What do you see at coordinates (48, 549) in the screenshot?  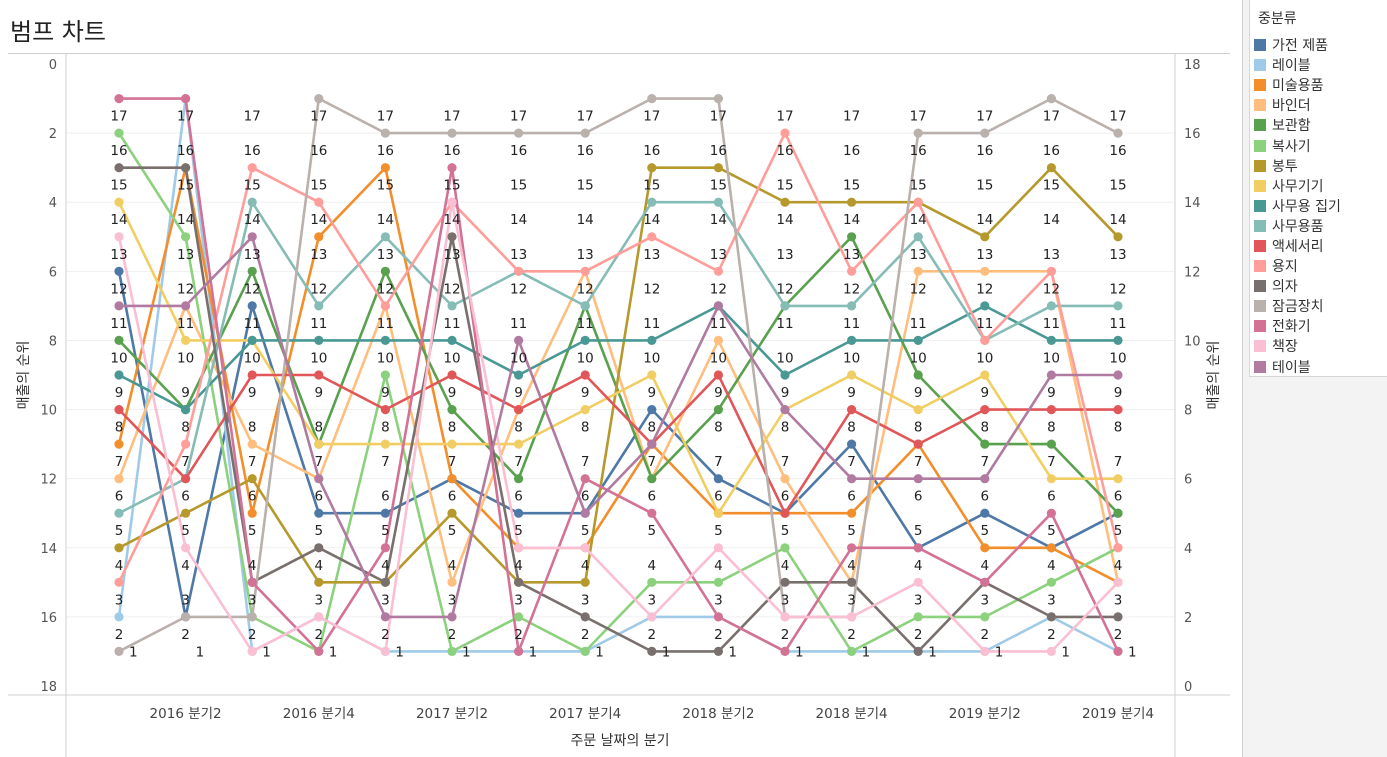 I see `left-tick-label: 14` at bounding box center [48, 549].